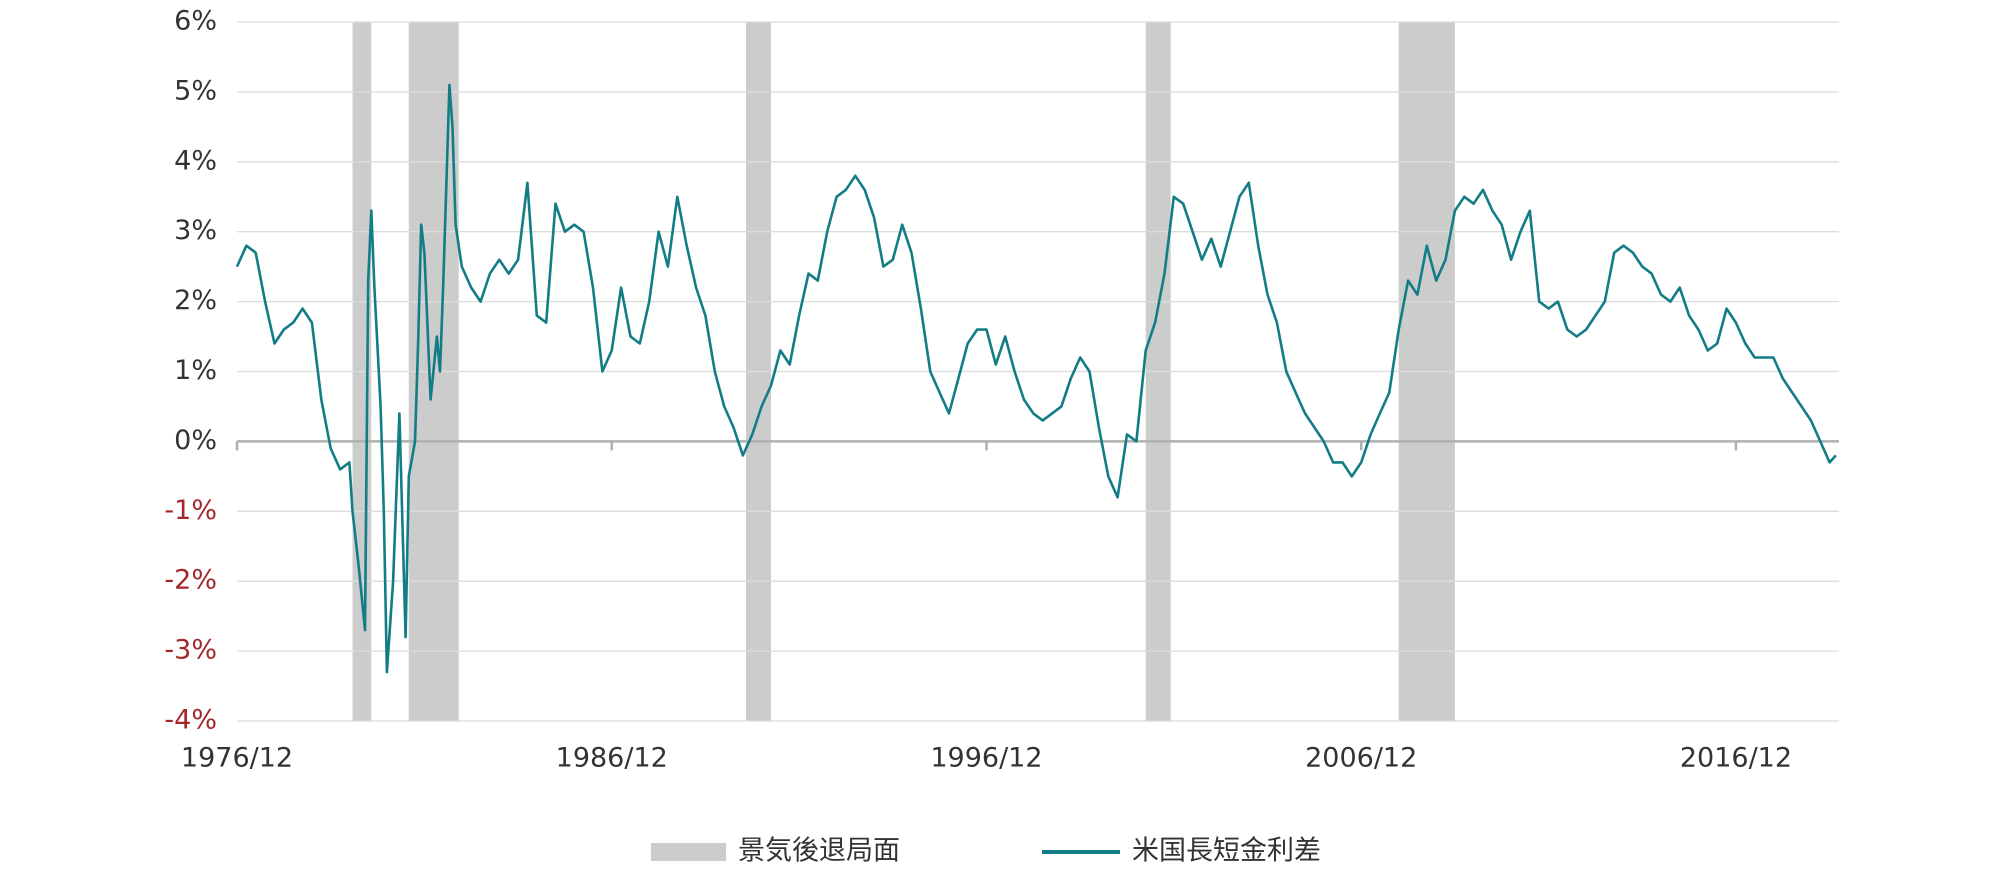 The width and height of the screenshot is (2000, 876). I want to click on y-tick-label: 0%, so click(195, 440).